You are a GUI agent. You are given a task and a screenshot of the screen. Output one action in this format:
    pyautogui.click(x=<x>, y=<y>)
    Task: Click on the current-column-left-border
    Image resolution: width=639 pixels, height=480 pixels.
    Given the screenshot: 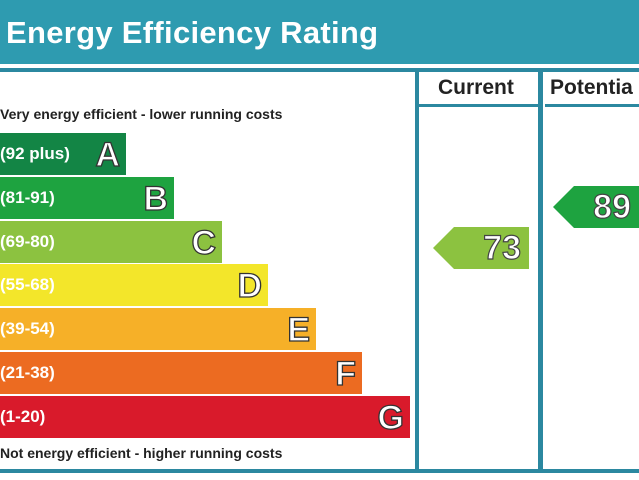 What is the action you would take?
    pyautogui.click(x=417, y=272)
    